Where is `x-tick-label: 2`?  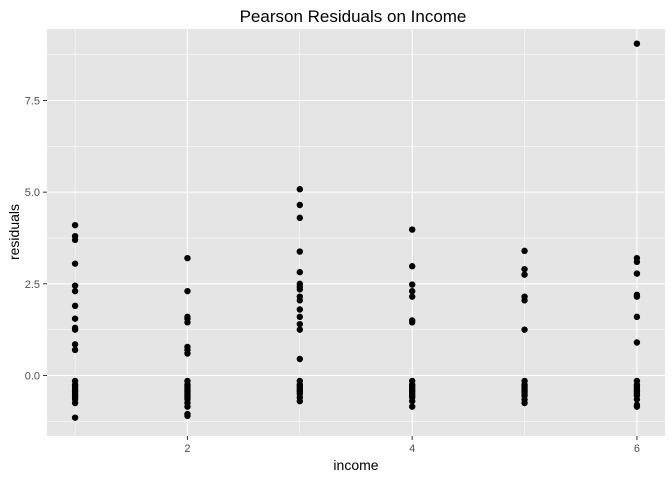
x-tick-label: 2 is located at coordinates (187, 449).